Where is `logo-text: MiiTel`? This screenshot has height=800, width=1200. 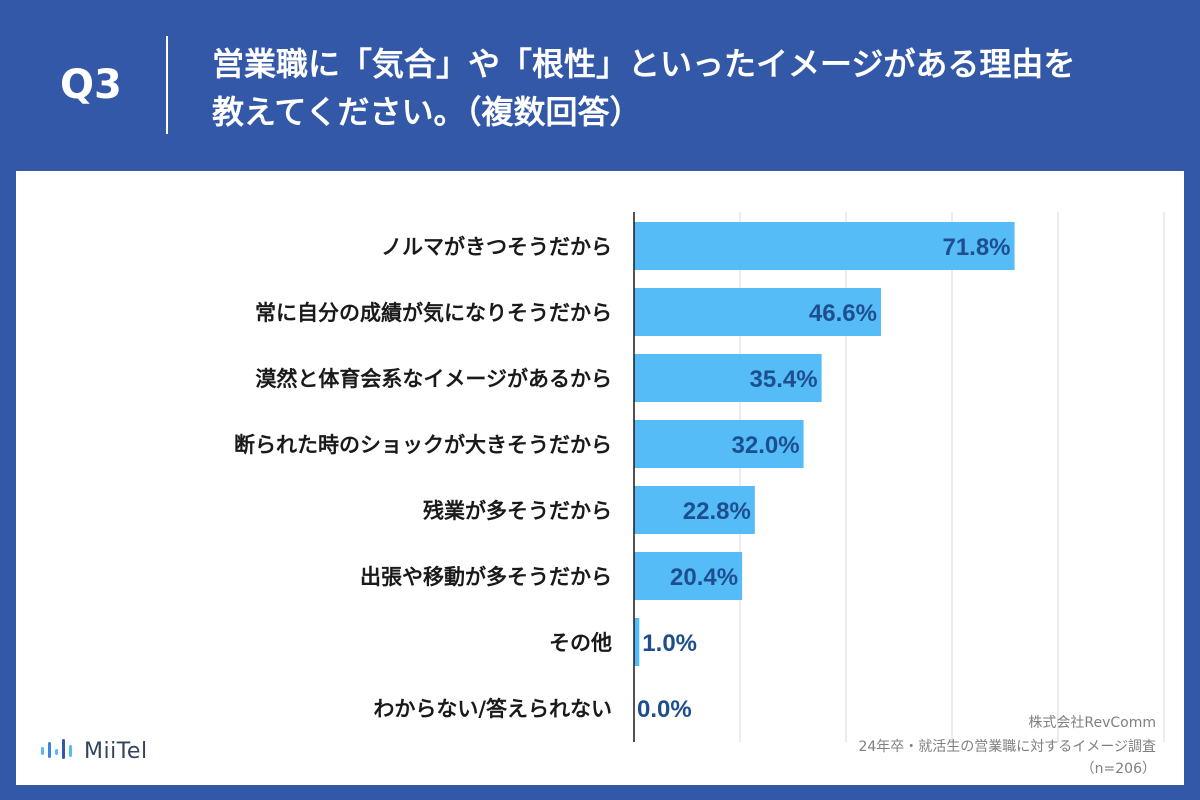
logo-text: MiiTel is located at coordinates (116, 751).